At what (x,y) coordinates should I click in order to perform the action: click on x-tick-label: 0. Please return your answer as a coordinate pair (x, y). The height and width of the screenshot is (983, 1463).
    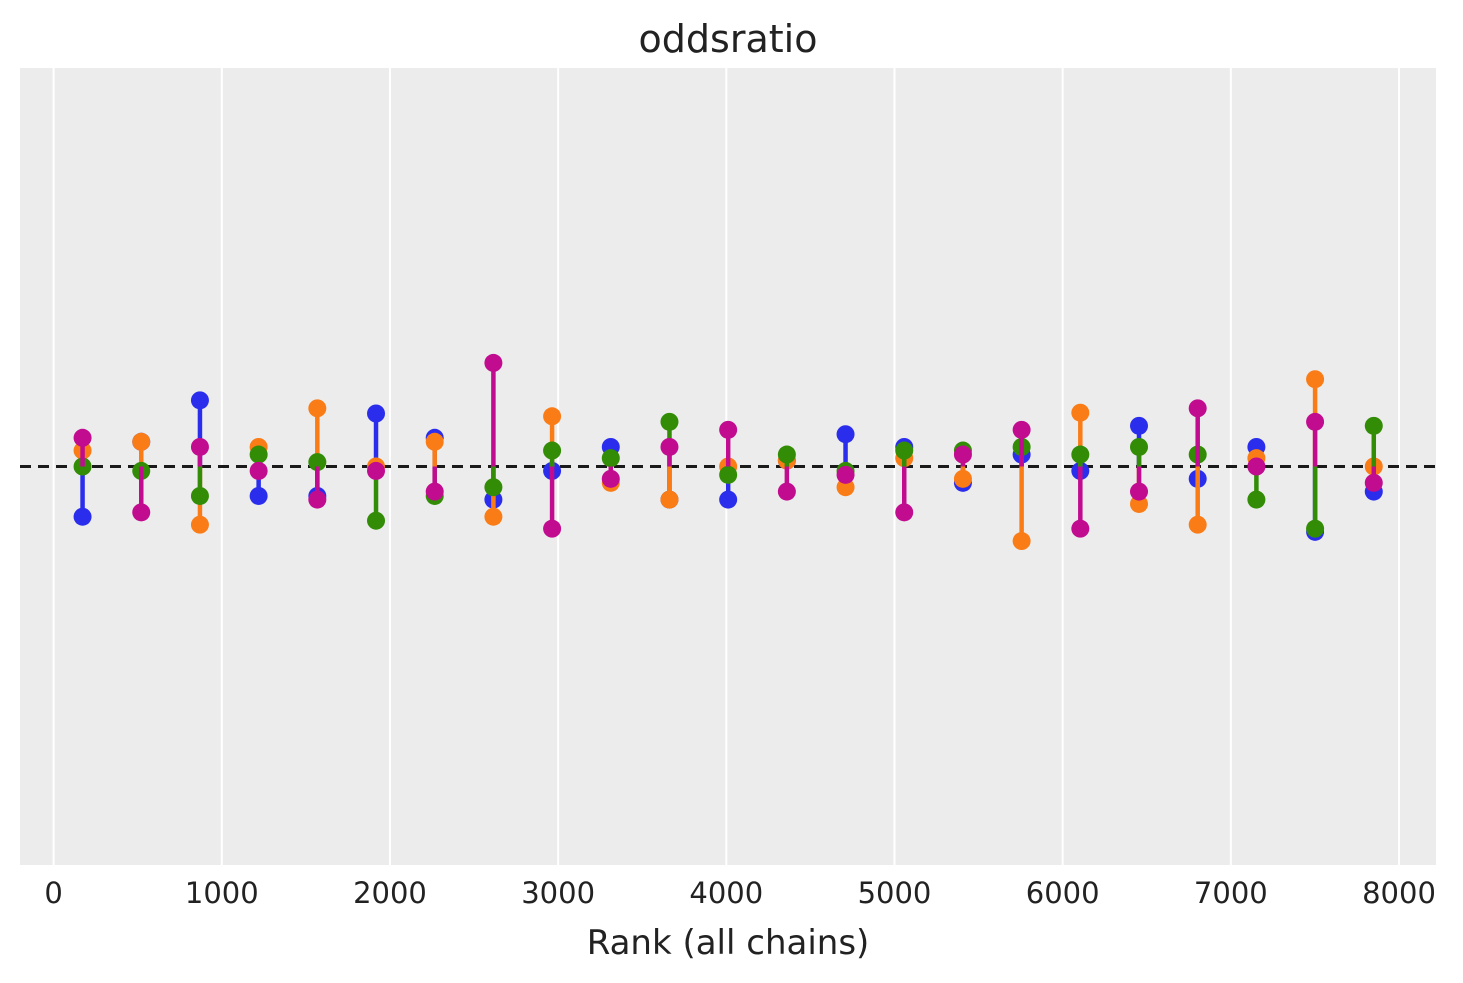
    Looking at the image, I should click on (53, 893).